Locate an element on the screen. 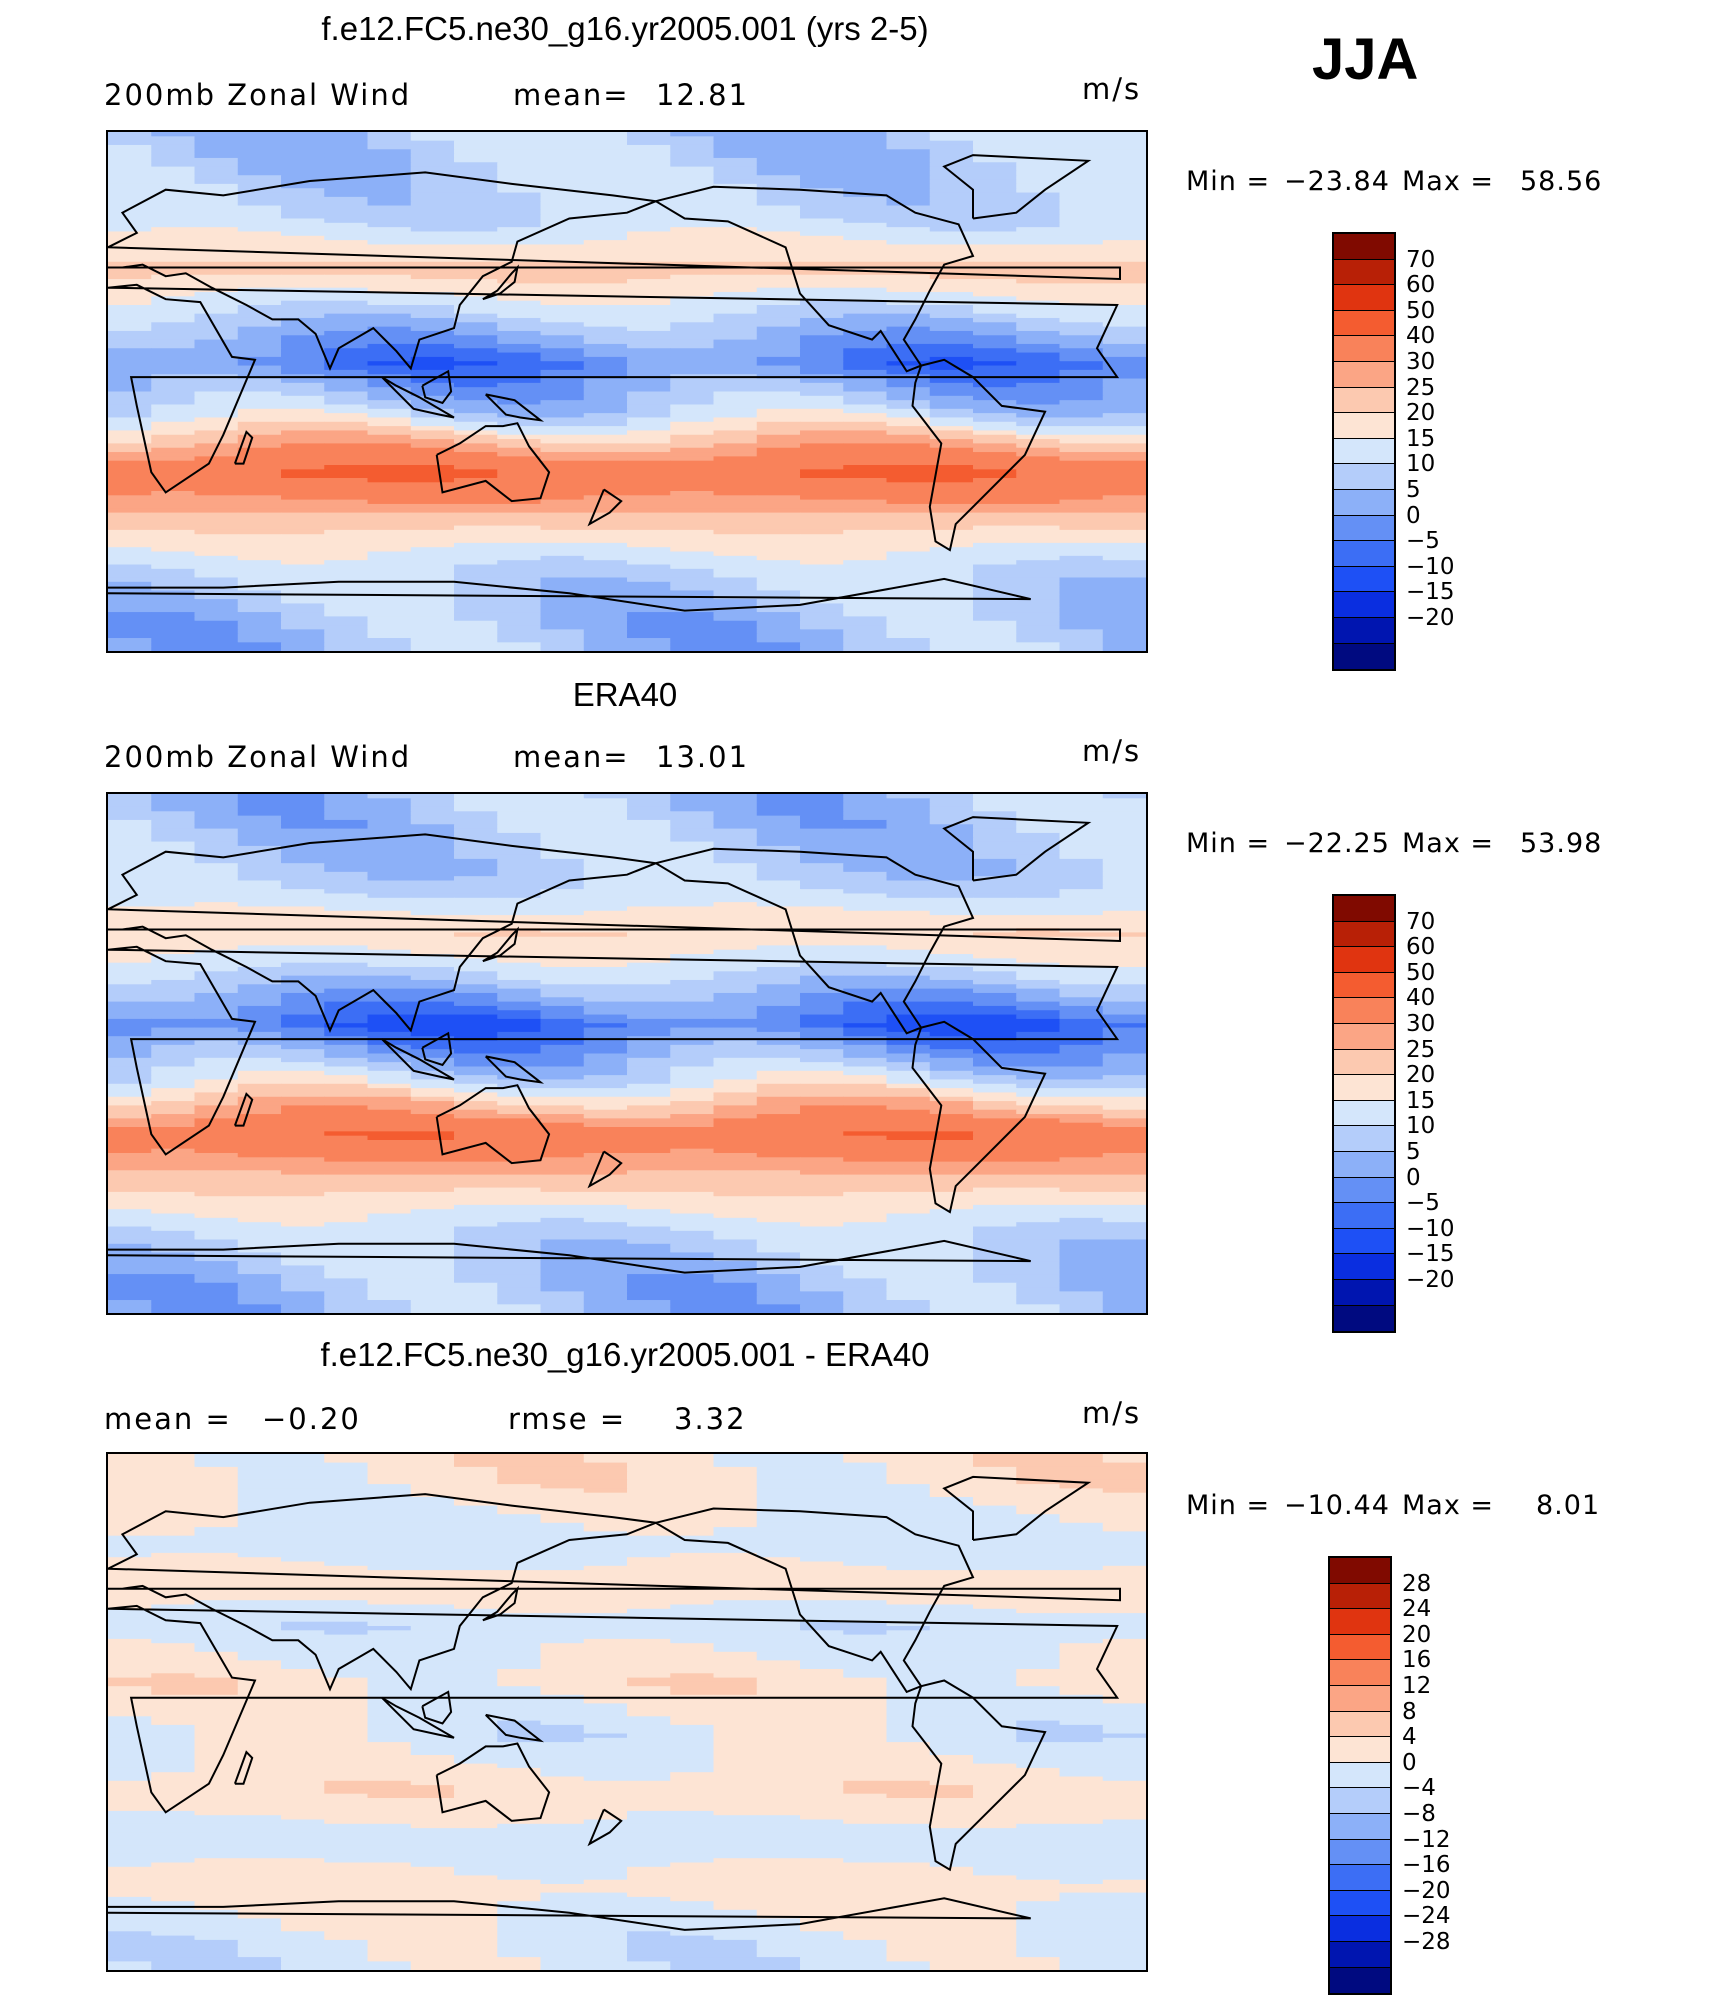 This screenshot has width=1710, height=1995. panel-1-min-value: −23.84 is located at coordinates (1337, 181).